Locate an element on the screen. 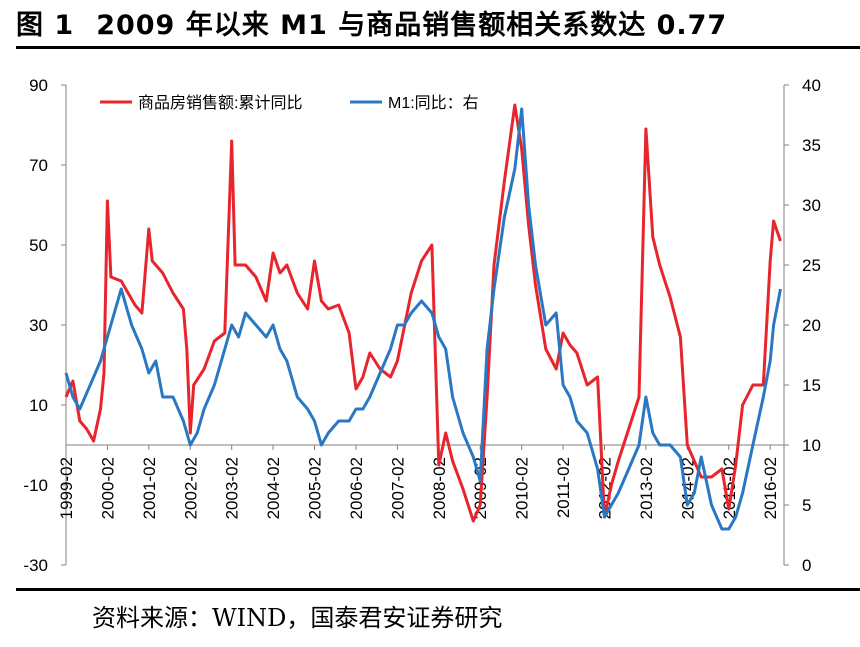 The height and width of the screenshot is (647, 860). y-right-tick-label: 40 is located at coordinates (811, 85).